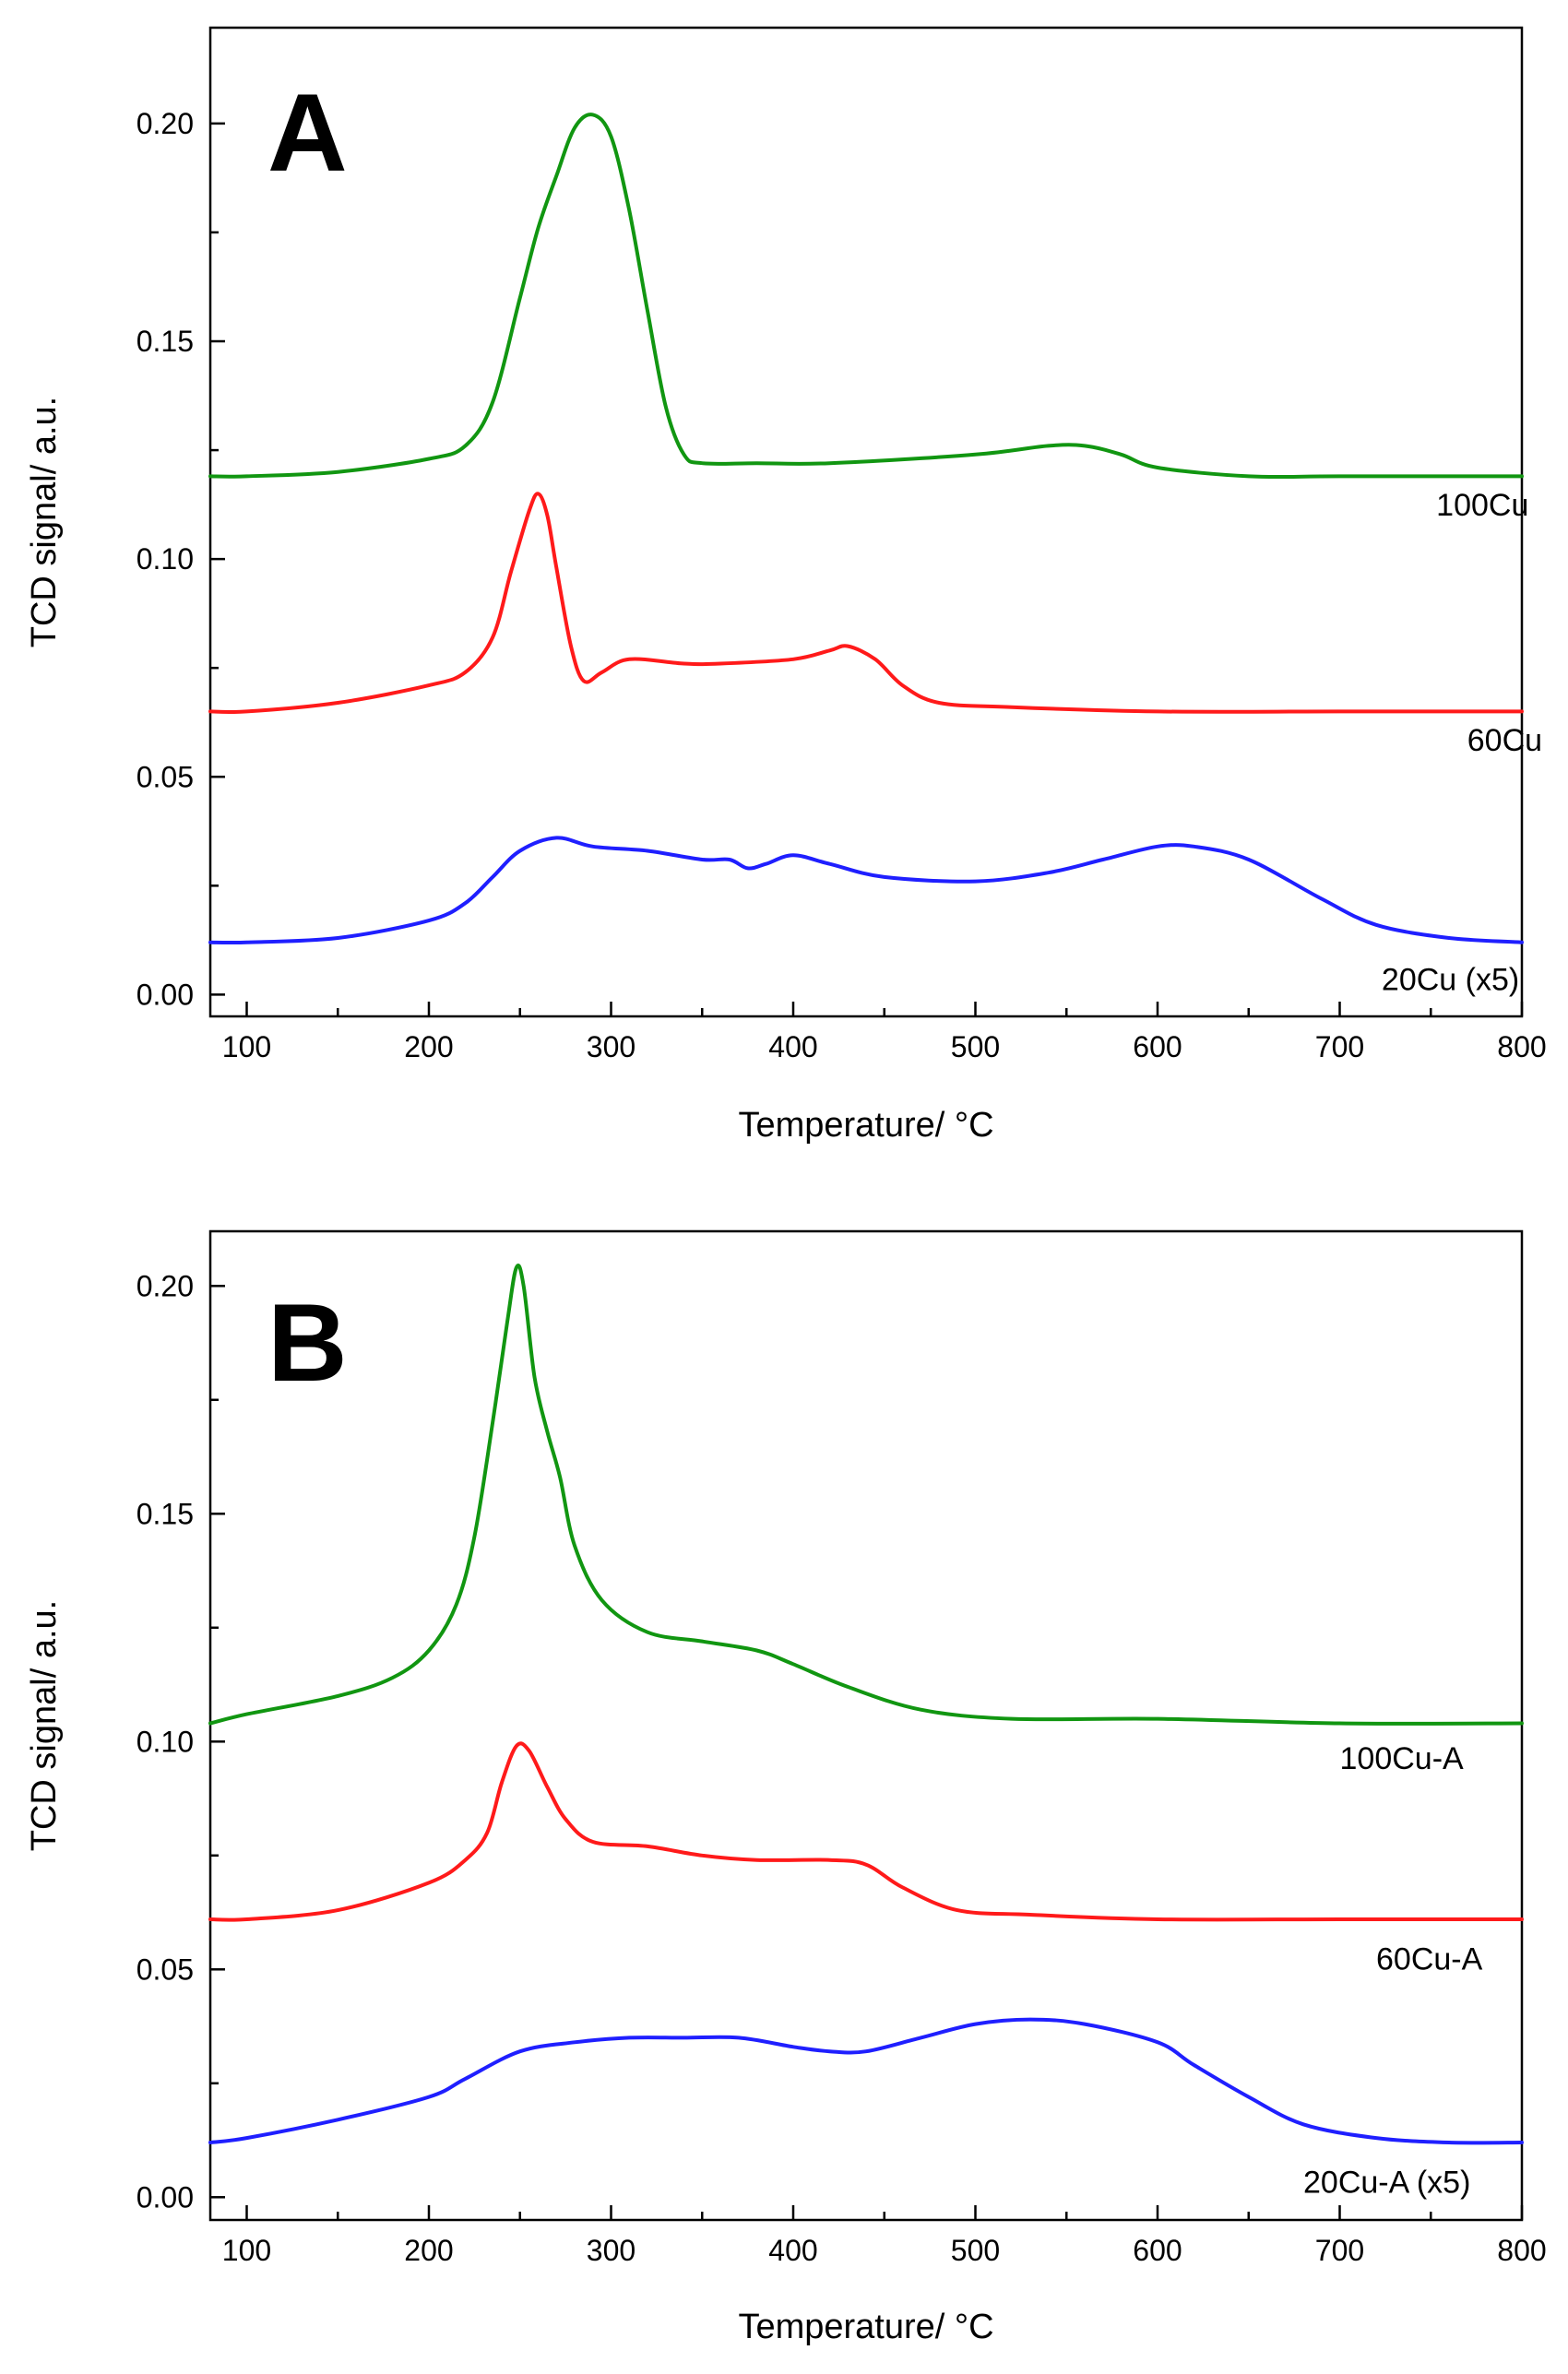  I want to click on b-y-tick-label-3: 0.15, so click(165, 1513).